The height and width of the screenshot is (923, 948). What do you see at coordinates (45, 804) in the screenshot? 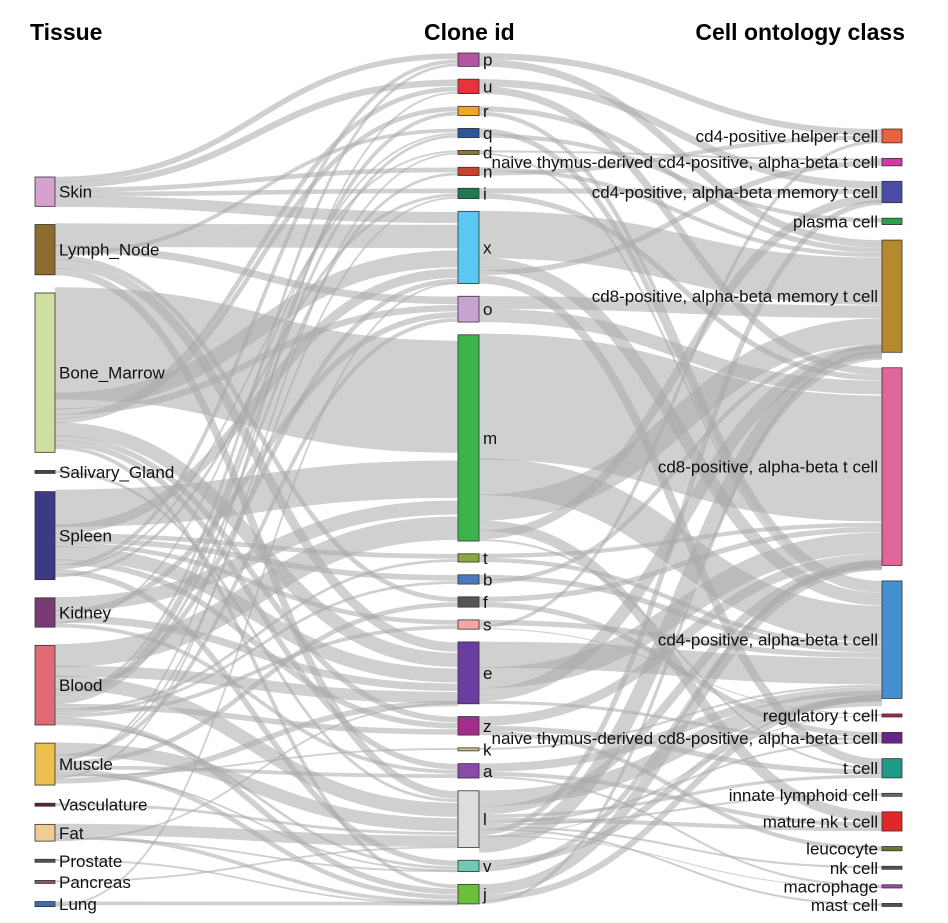
I see `node-tissue-vasculature` at bounding box center [45, 804].